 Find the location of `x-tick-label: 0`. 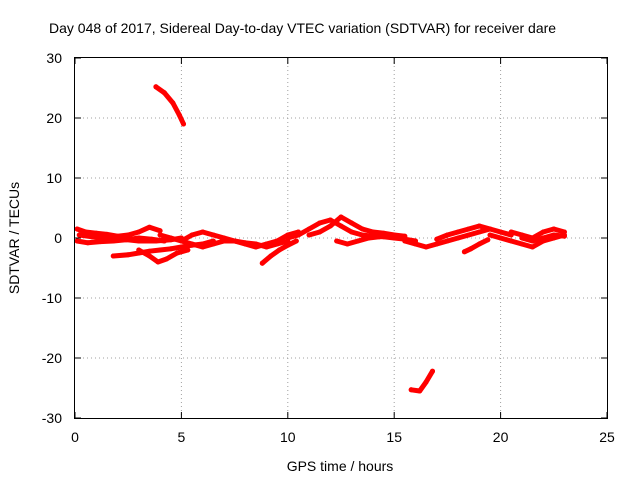

x-tick-label: 0 is located at coordinates (75, 437).